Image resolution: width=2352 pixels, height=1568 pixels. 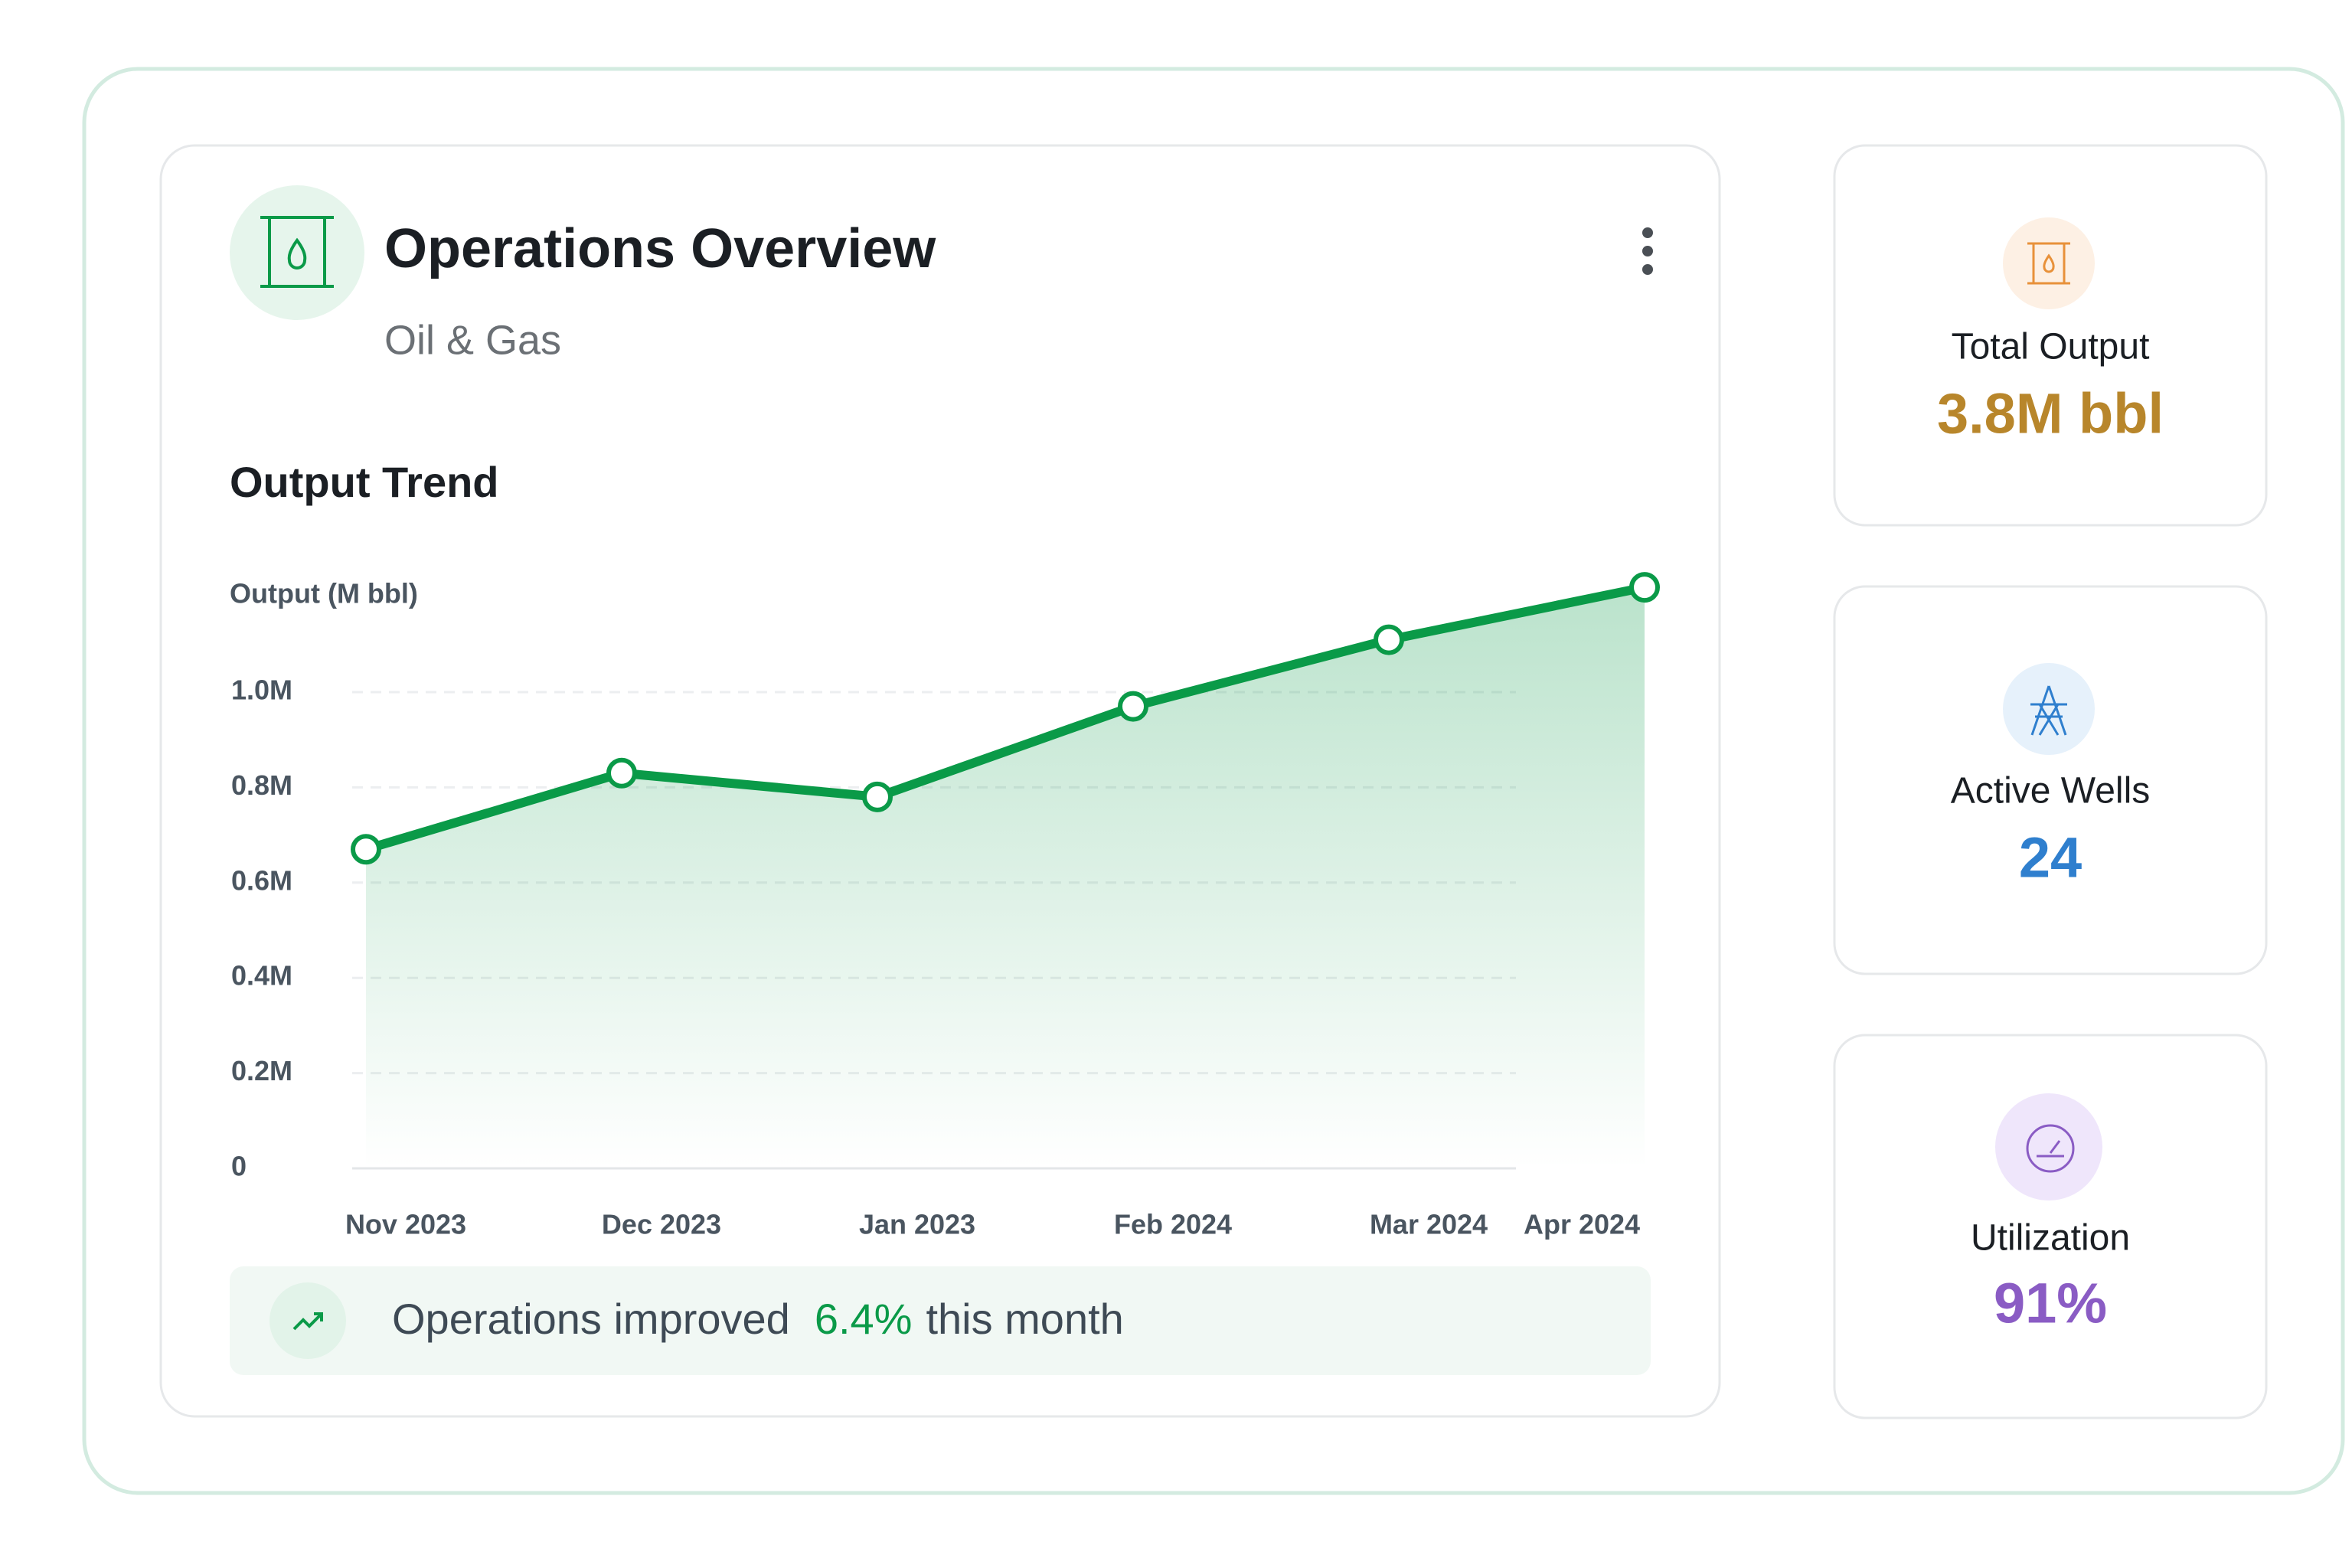 I want to click on stat-value: 91%, so click(x=2050, y=1303).